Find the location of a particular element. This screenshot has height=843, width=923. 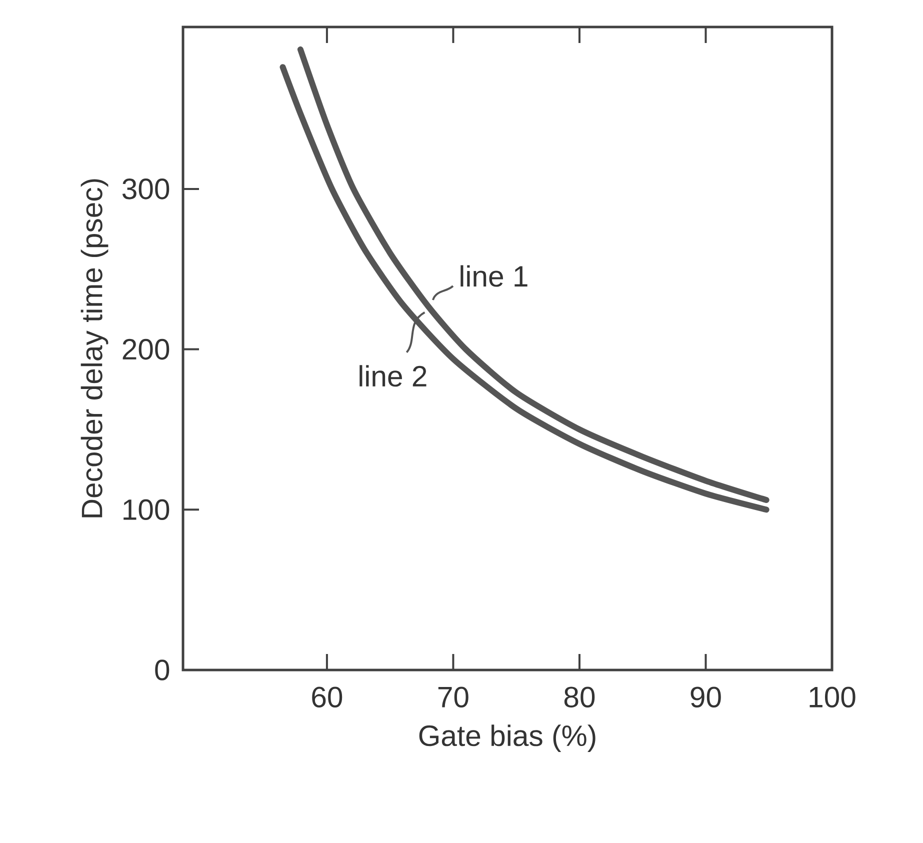

x-tick-label: 90 is located at coordinates (705, 697).